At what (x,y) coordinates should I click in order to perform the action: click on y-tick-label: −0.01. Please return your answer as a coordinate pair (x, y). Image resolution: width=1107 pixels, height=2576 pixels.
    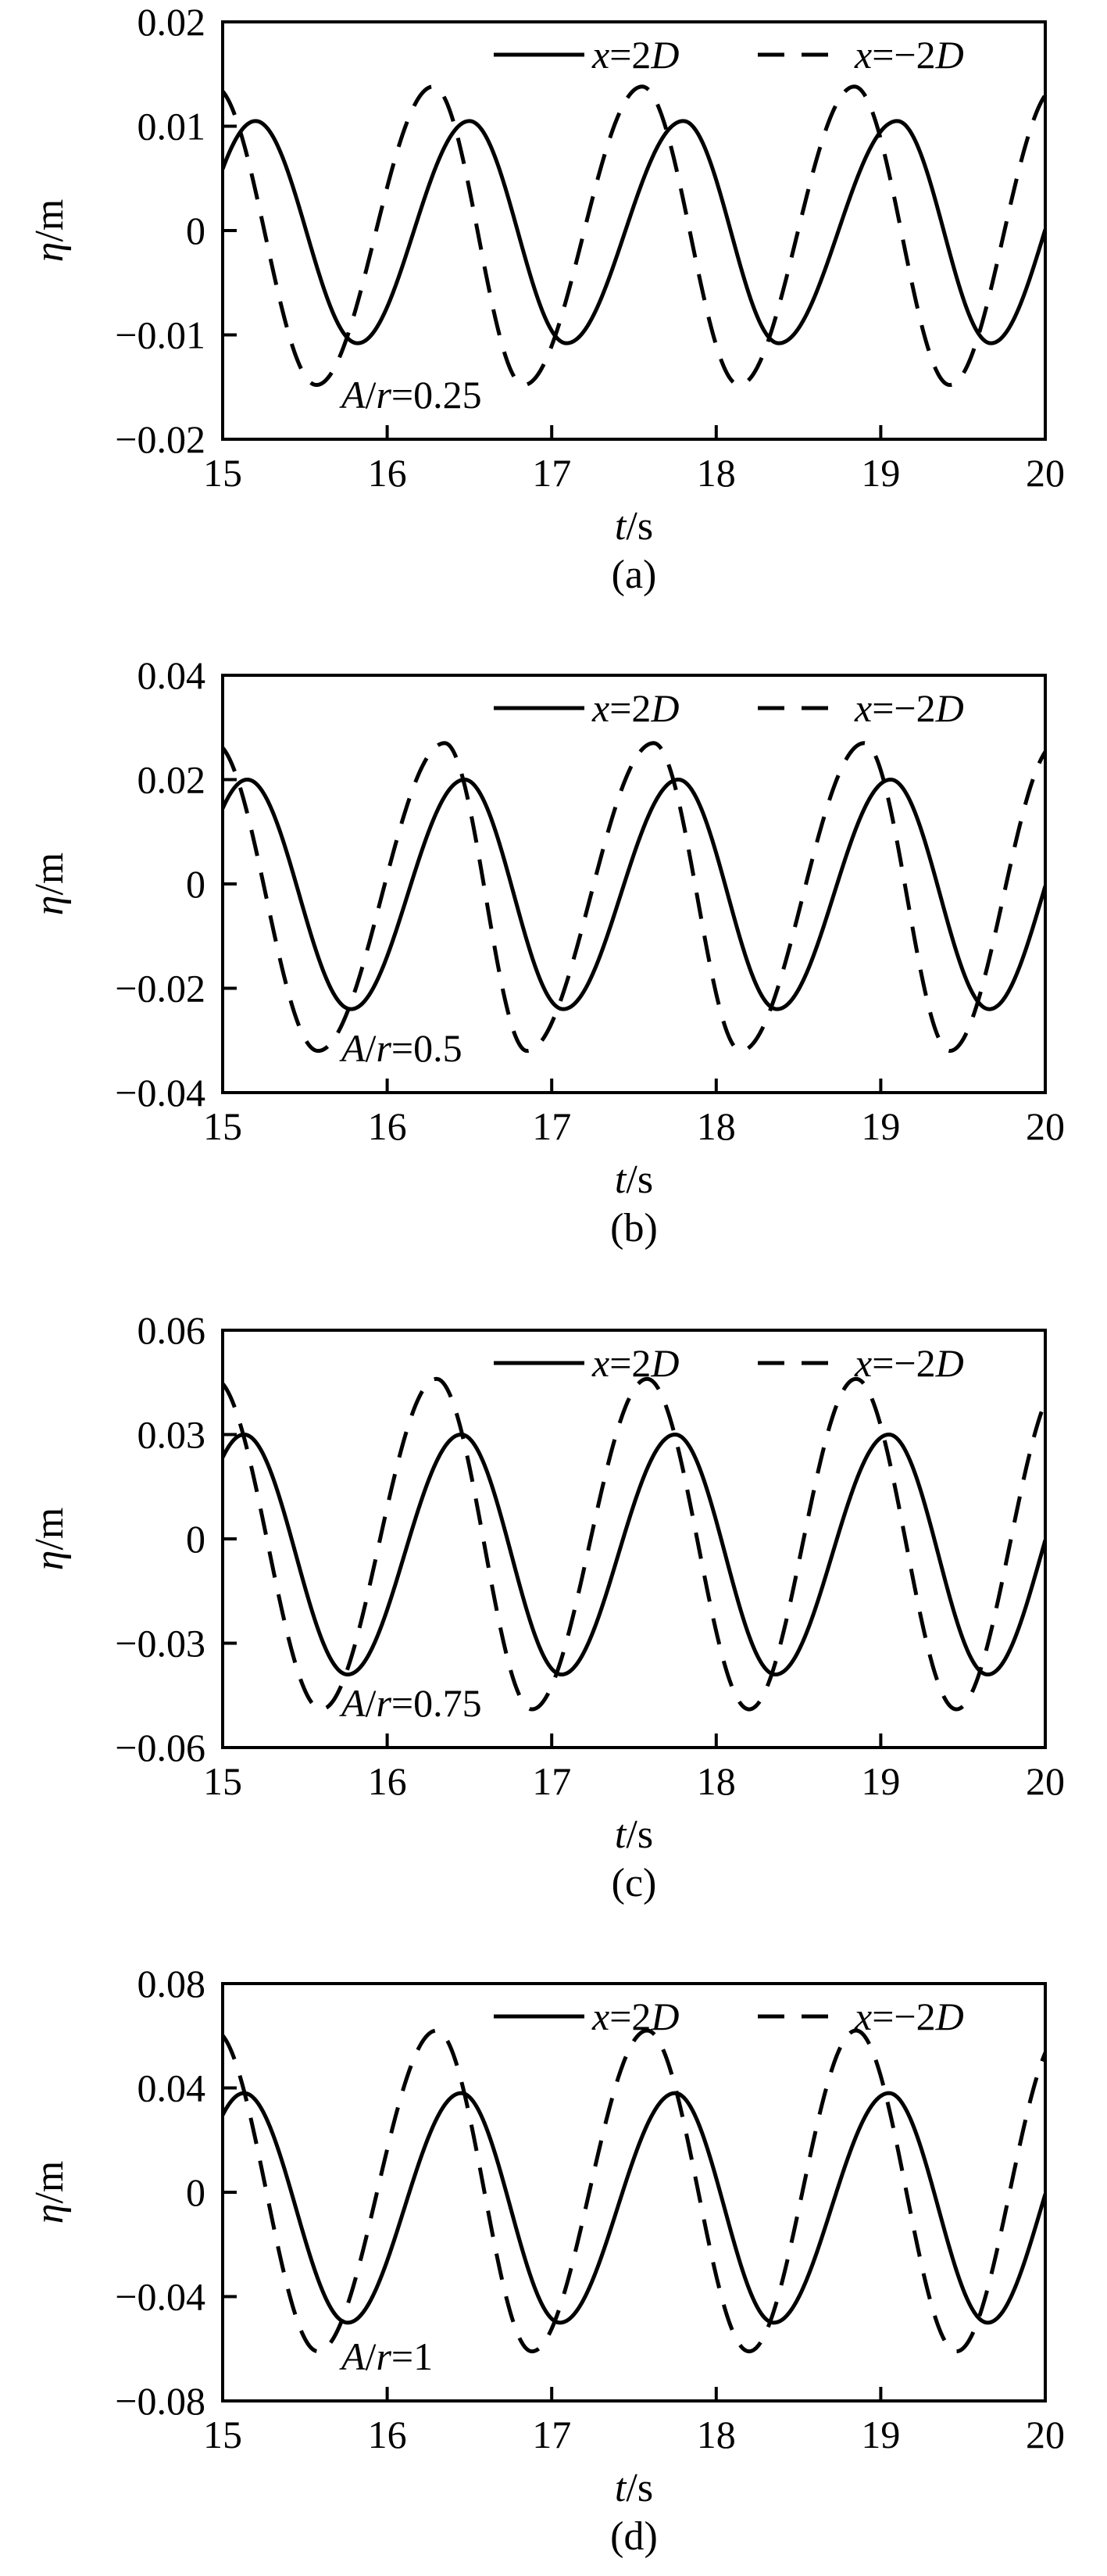
    Looking at the image, I should click on (160, 335).